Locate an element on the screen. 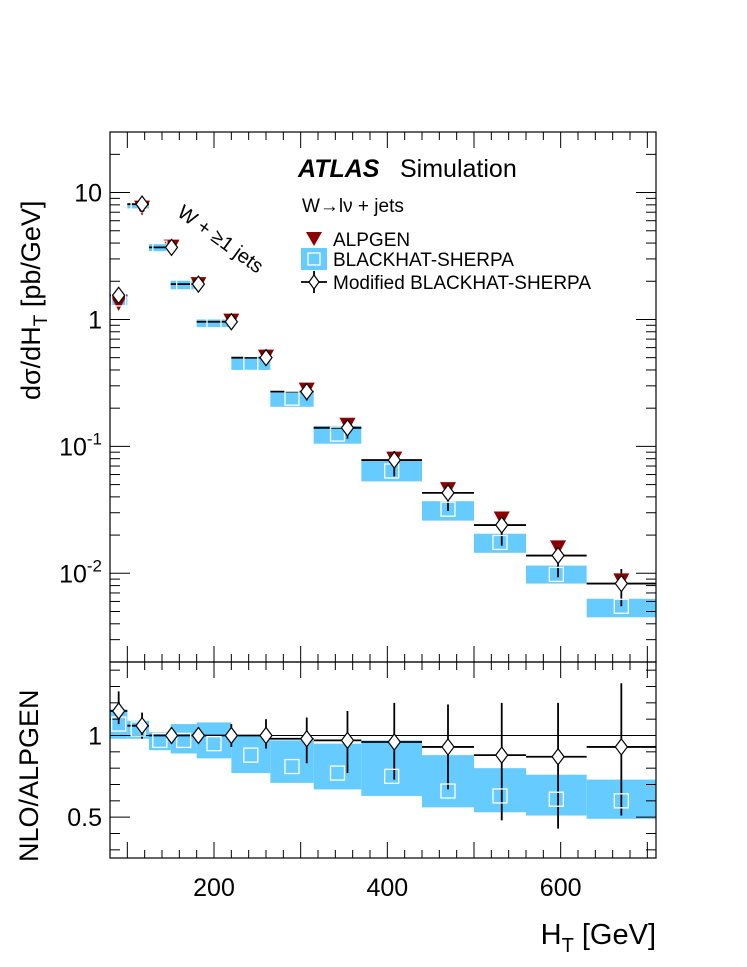 This screenshot has height=967, width=747. x-axis-title: HT [GeV] is located at coordinates (598, 938).